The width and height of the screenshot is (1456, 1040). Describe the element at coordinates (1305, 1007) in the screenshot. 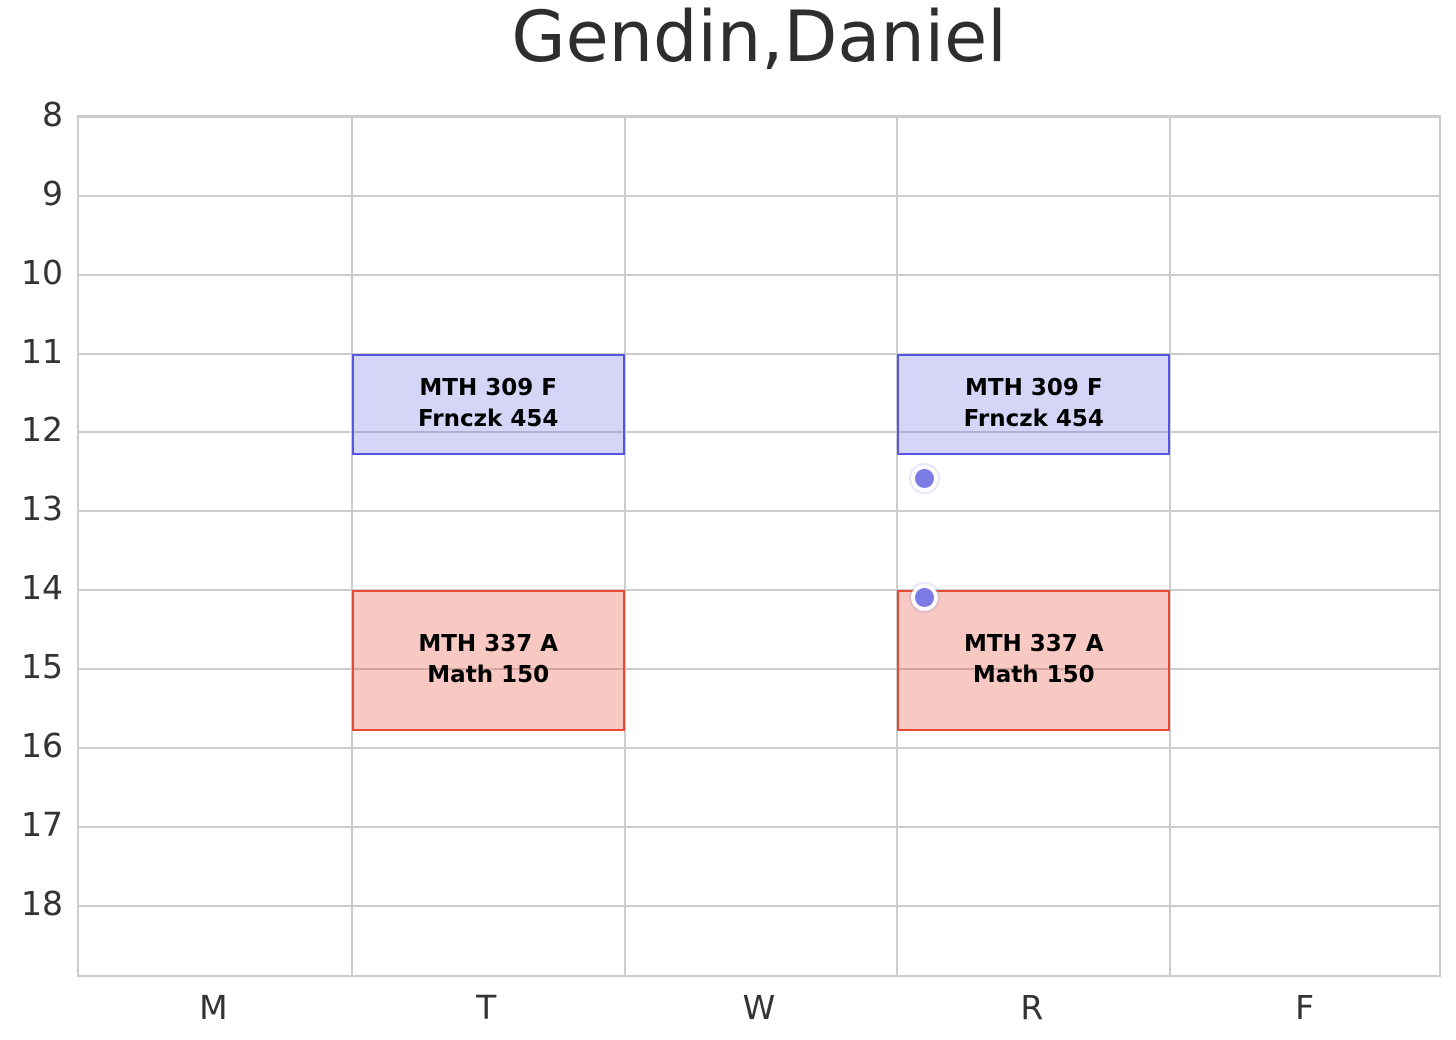

I see `x-tick-label: F` at that location.